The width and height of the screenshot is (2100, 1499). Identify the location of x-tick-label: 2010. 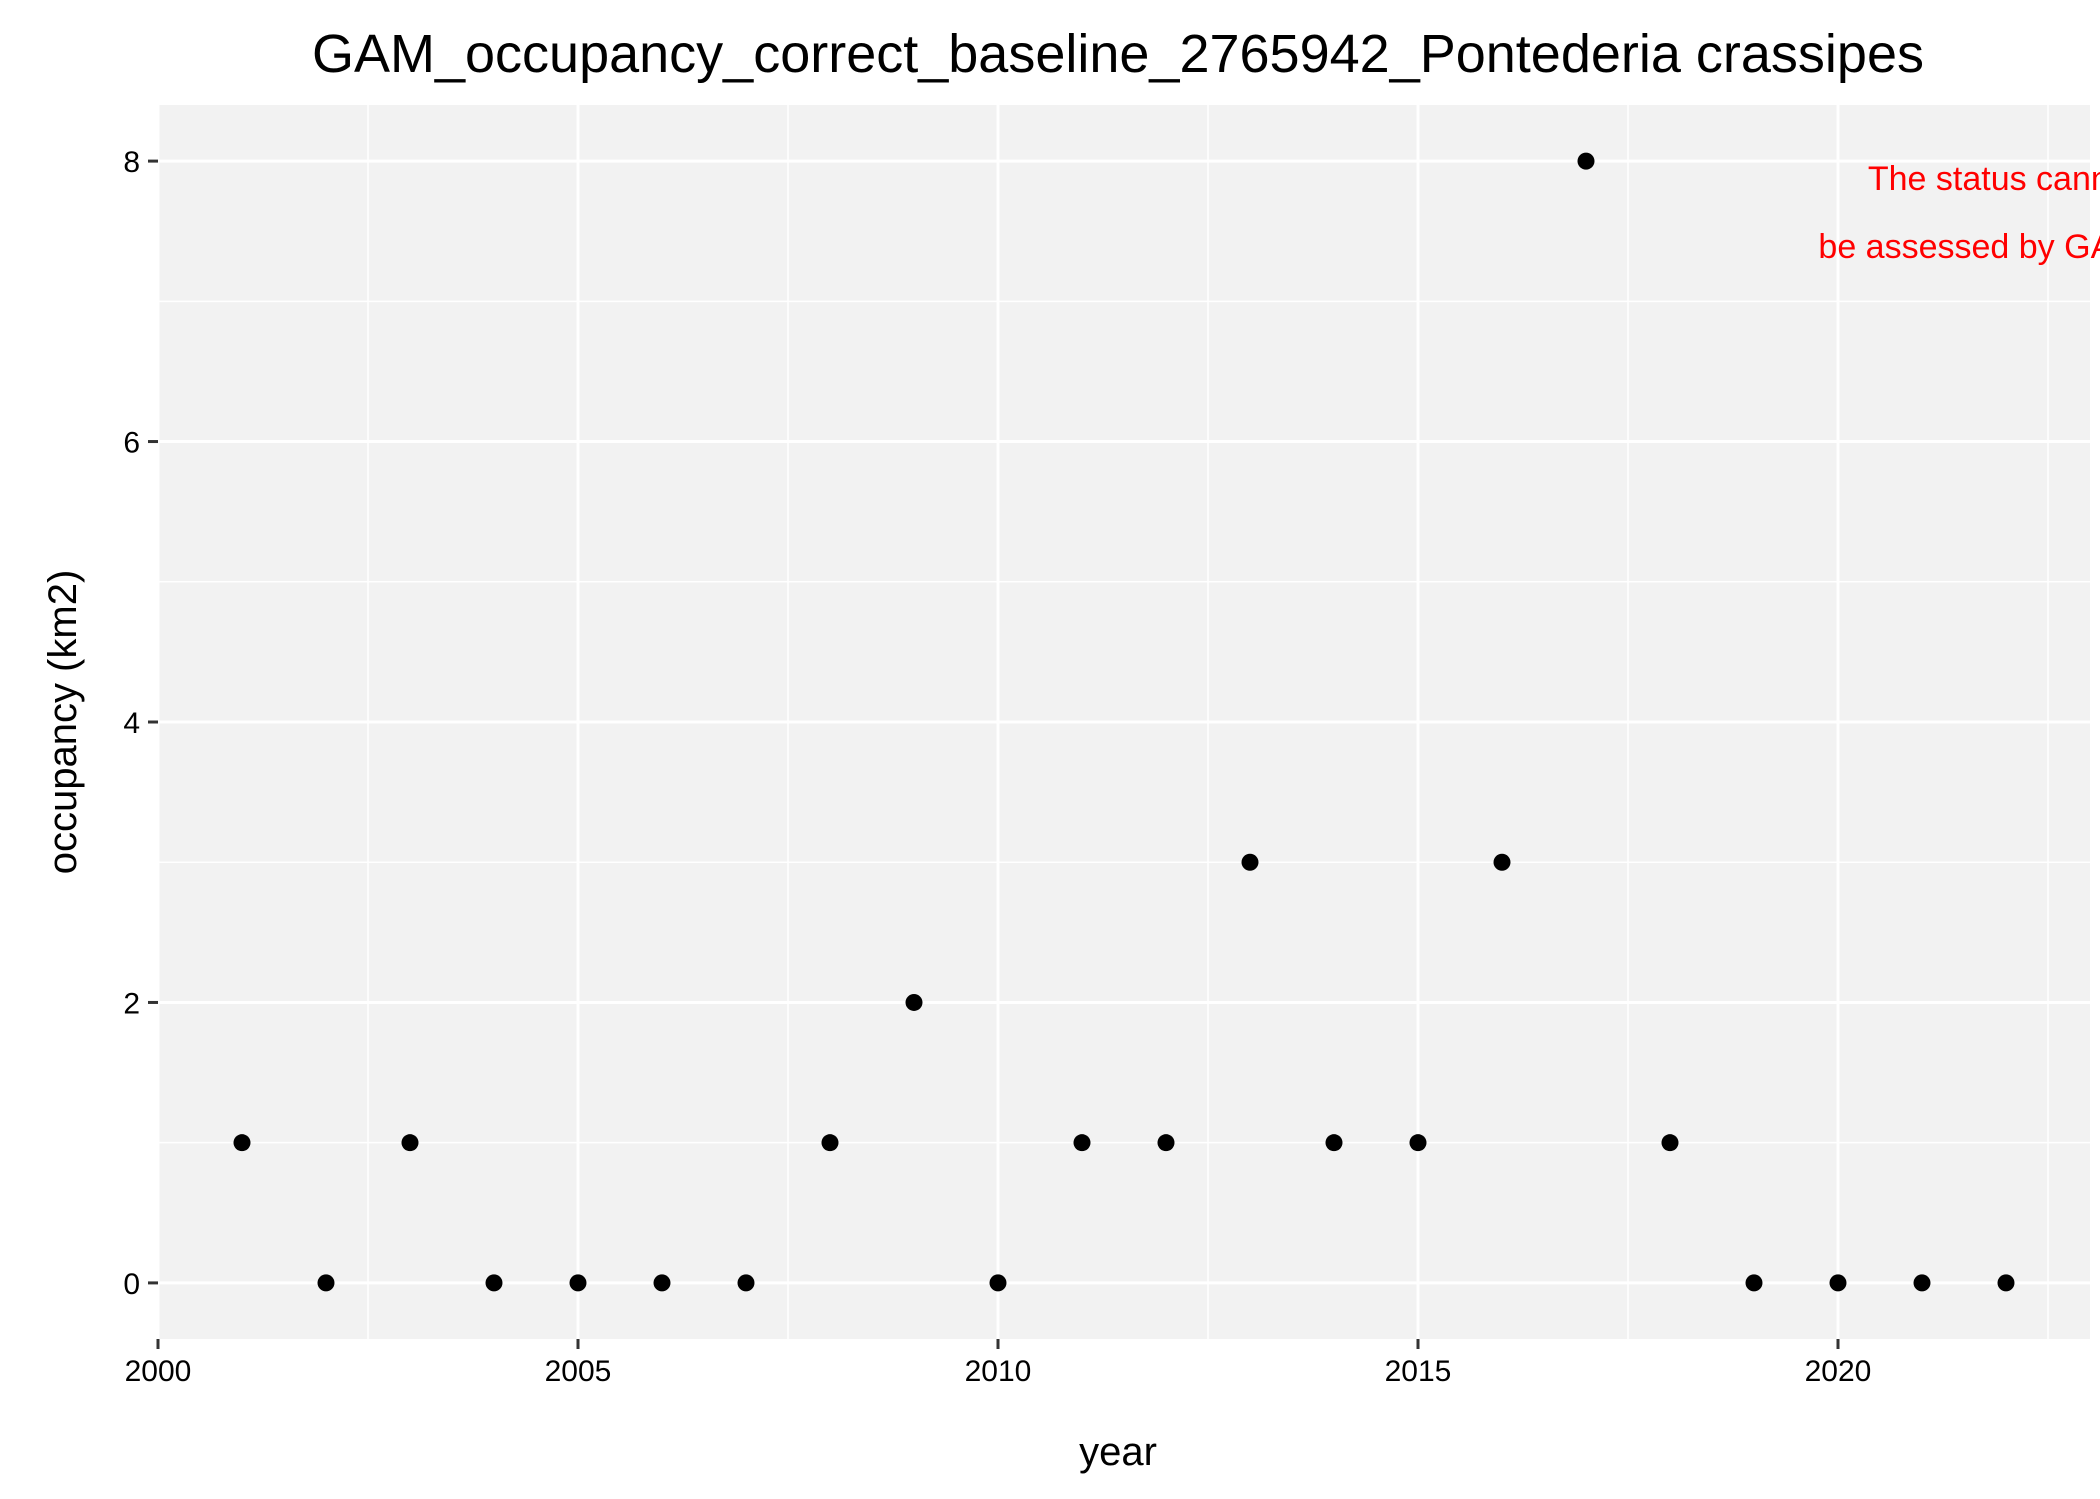
(998, 1371).